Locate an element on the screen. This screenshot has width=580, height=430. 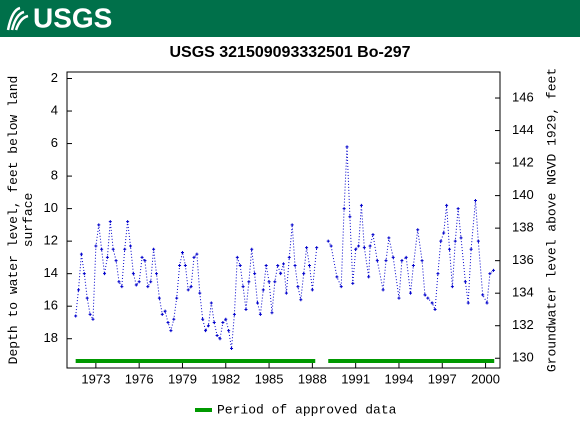
x-tick-label: 2000 is located at coordinates (485, 378).